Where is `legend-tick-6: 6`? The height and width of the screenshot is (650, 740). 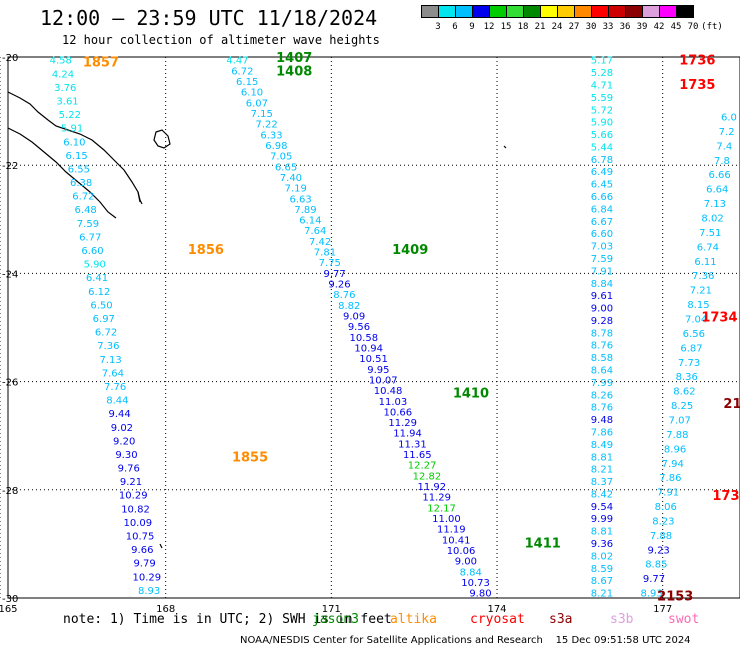 legend-tick-6: 6 is located at coordinates (455, 27).